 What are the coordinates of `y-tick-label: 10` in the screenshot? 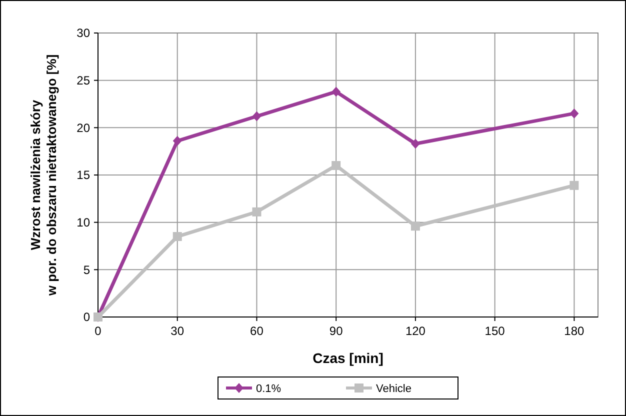 It's located at (83, 223).